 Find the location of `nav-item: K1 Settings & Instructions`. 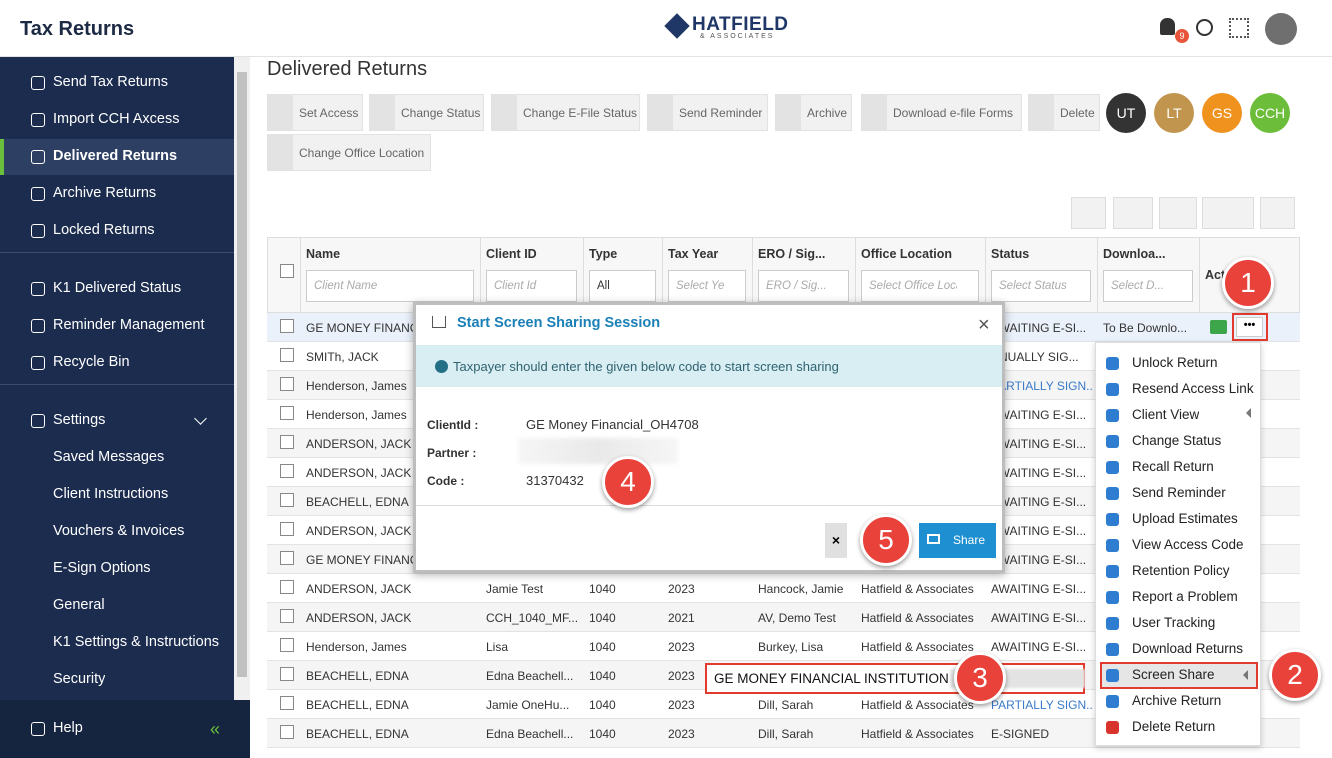

nav-item: K1 Settings & Instructions is located at coordinates (136, 642).